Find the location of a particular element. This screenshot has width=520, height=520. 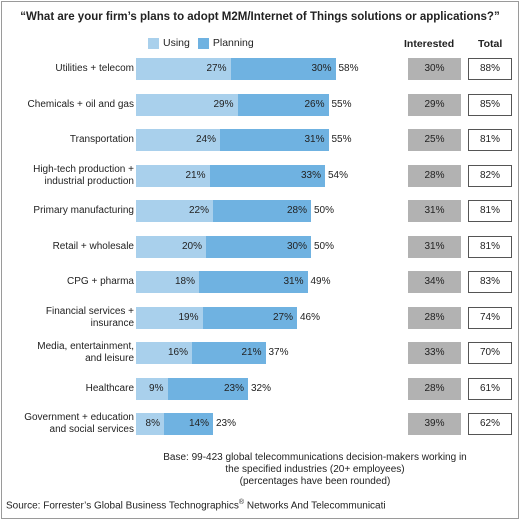

category-label-line: Government + education is located at coordinates (79, 417).